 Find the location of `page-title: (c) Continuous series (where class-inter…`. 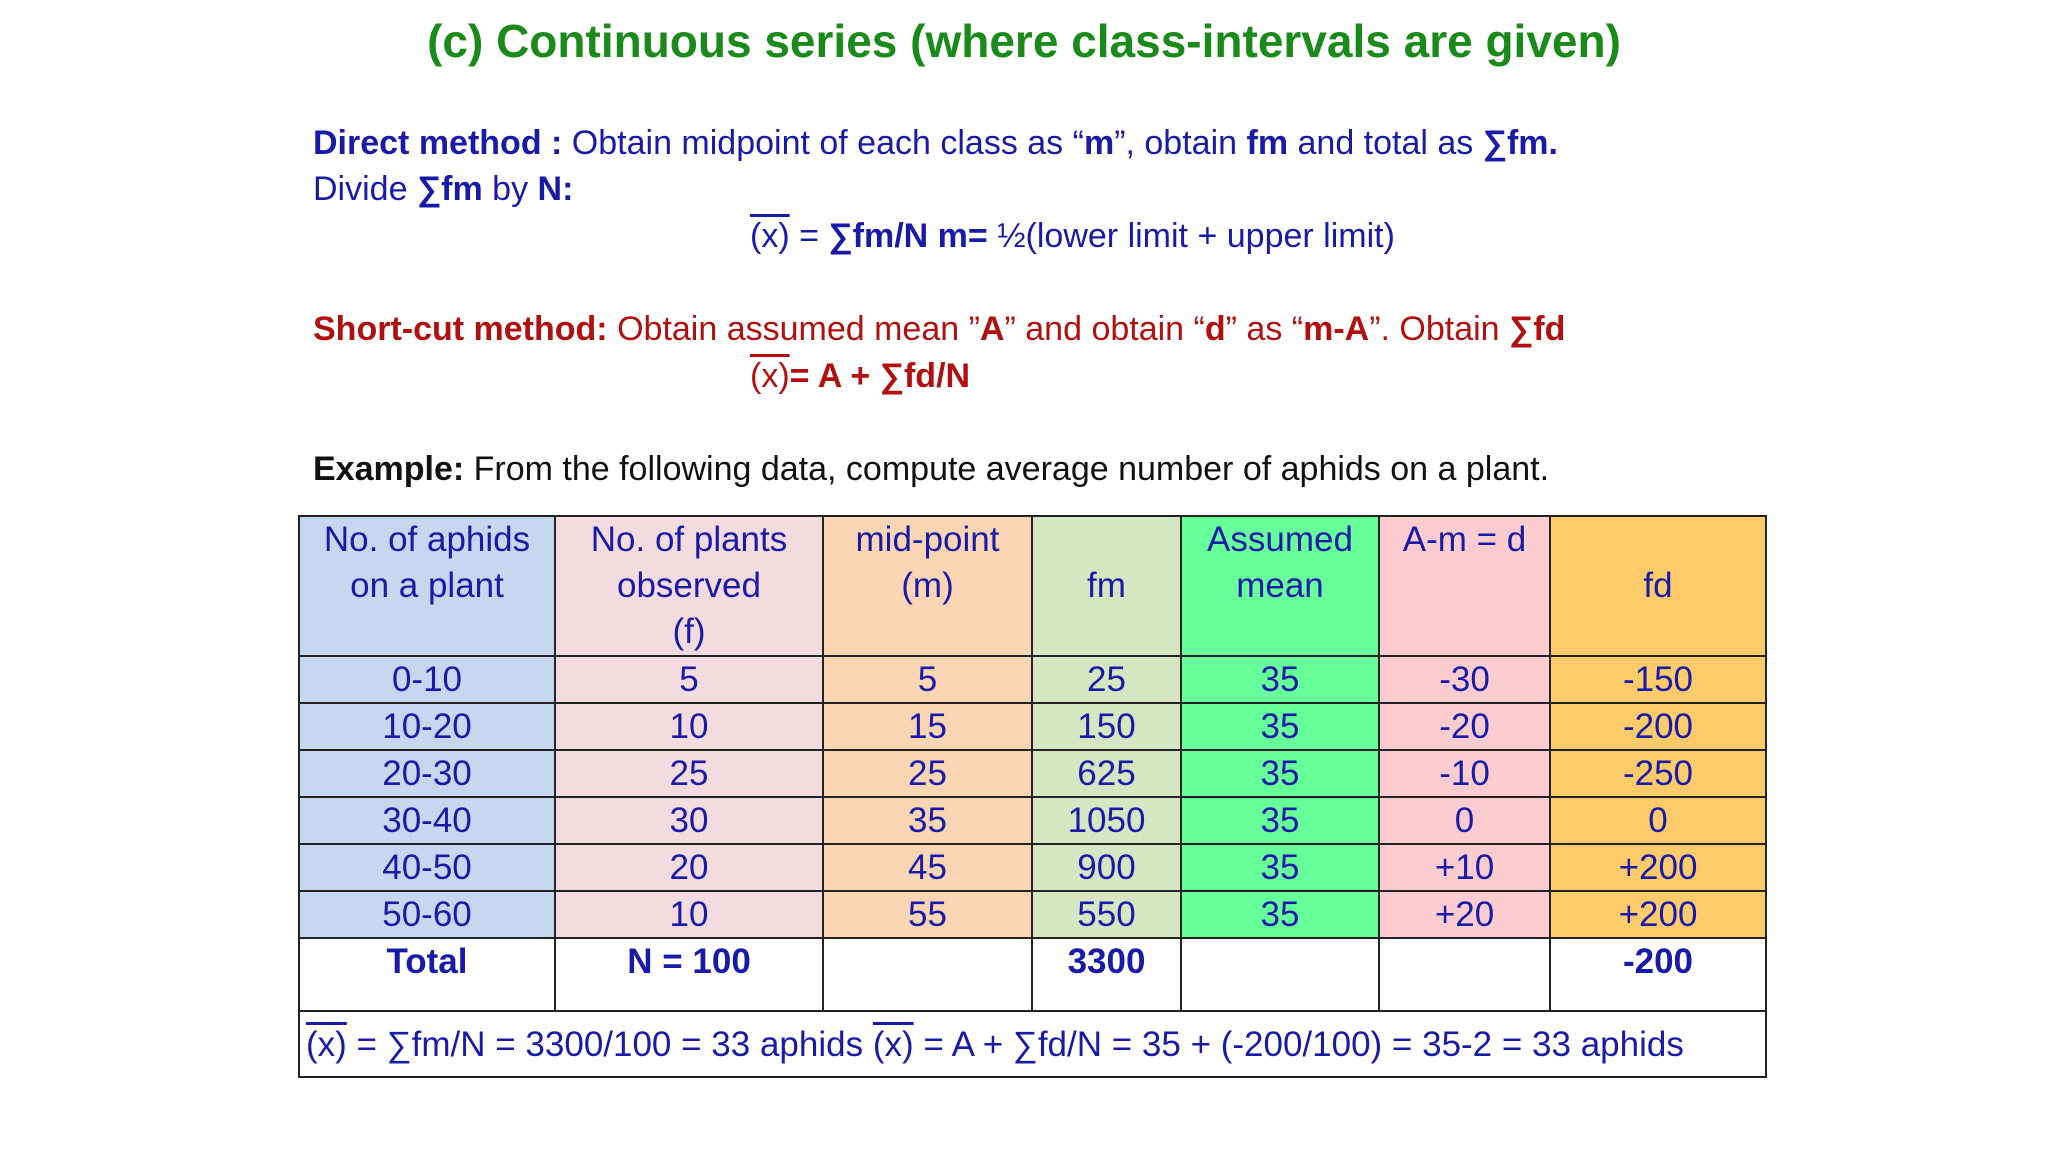

page-title: (c) Continuous series (where class-inter… is located at coordinates (1024, 41).